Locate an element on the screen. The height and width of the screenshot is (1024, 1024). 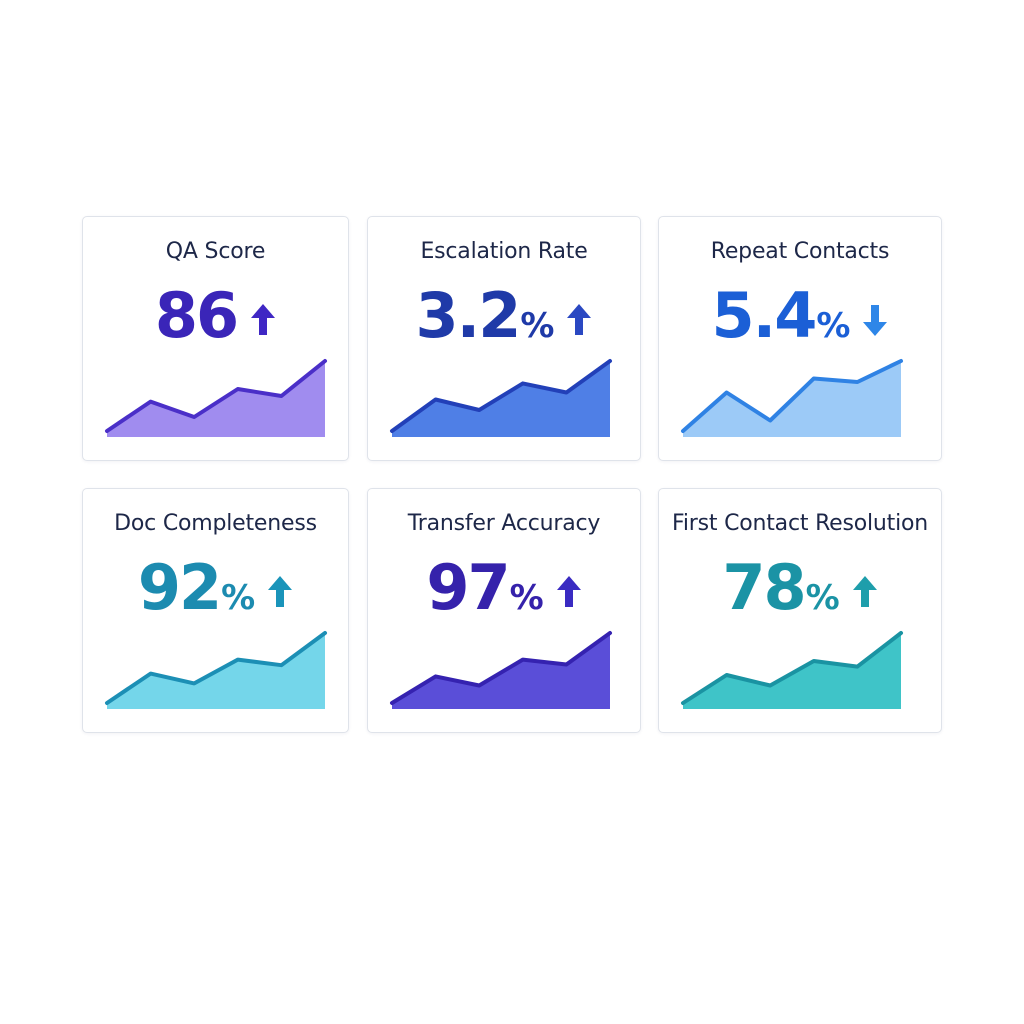
arrow-down-shape is located at coordinates (875, 320).